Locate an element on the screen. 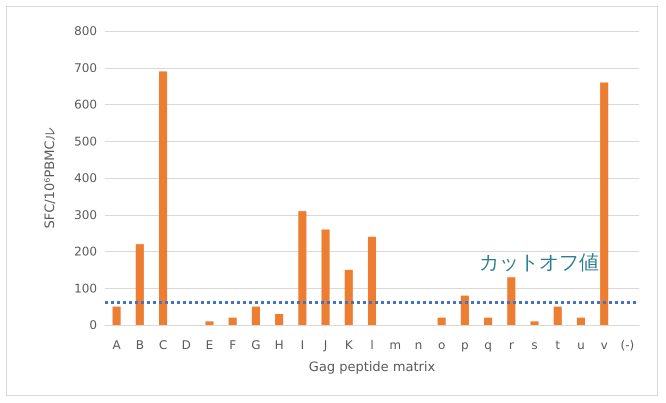  x-tick-label: A is located at coordinates (117, 345).